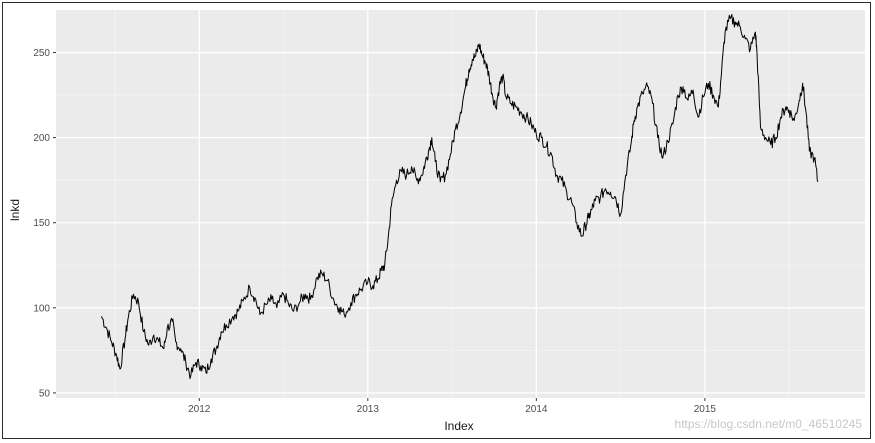  What do you see at coordinates (536, 409) in the screenshot?
I see `x-tick-label: 2014` at bounding box center [536, 409].